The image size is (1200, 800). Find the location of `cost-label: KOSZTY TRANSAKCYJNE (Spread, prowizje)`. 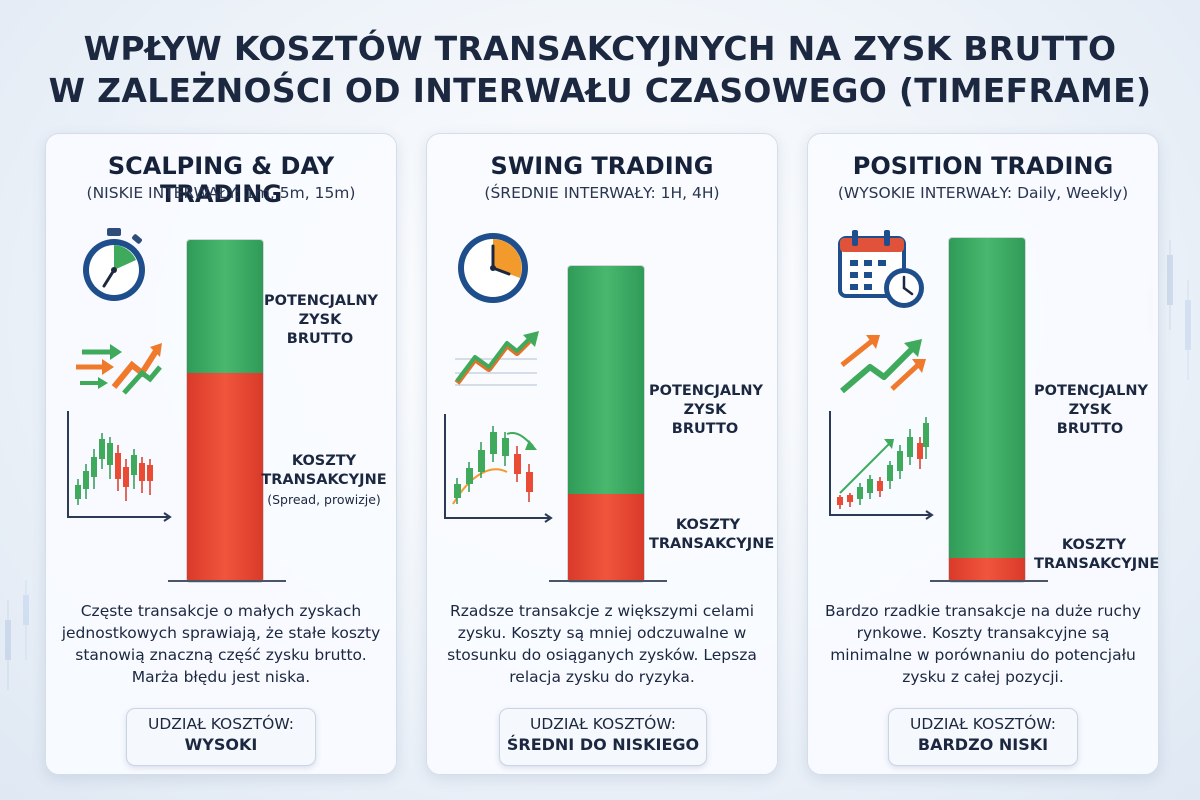

cost-label: KOSZTY TRANSAKCYJNE (Spread, prowizje) is located at coordinates (324, 480).